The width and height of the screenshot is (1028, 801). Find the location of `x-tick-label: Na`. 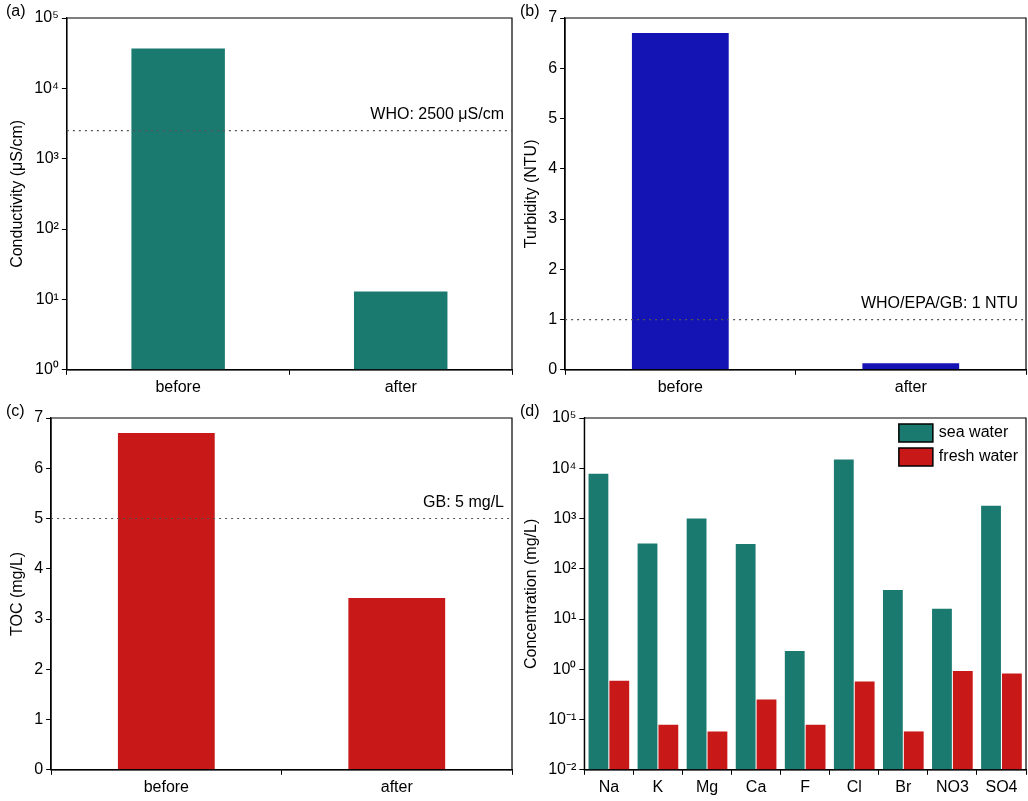

x-tick-label: Na is located at coordinates (609, 786).